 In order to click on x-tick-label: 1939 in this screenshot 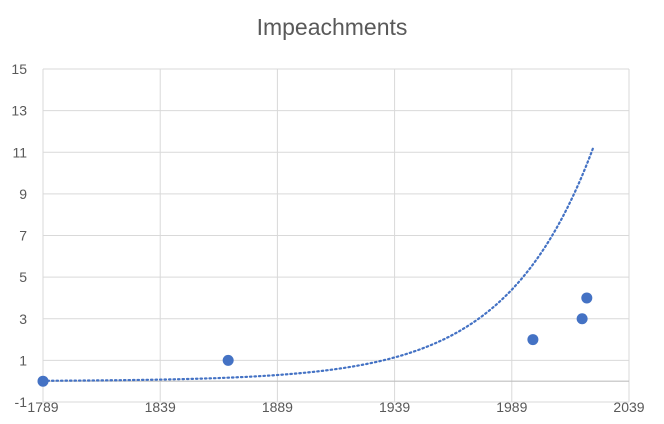, I will do `click(394, 407)`.